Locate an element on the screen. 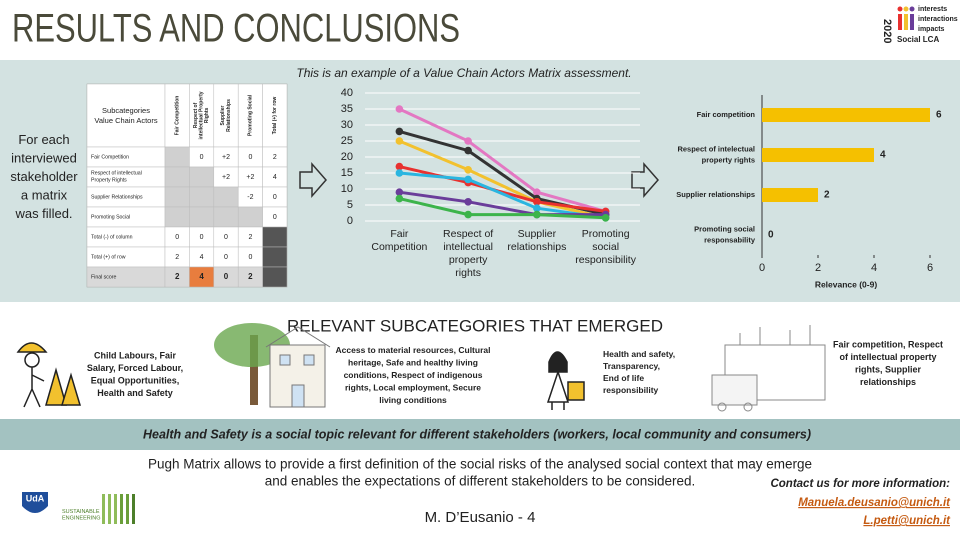 Image resolution: width=960 pixels, height=533 pixels. y-tick-label: 35 is located at coordinates (347, 109).